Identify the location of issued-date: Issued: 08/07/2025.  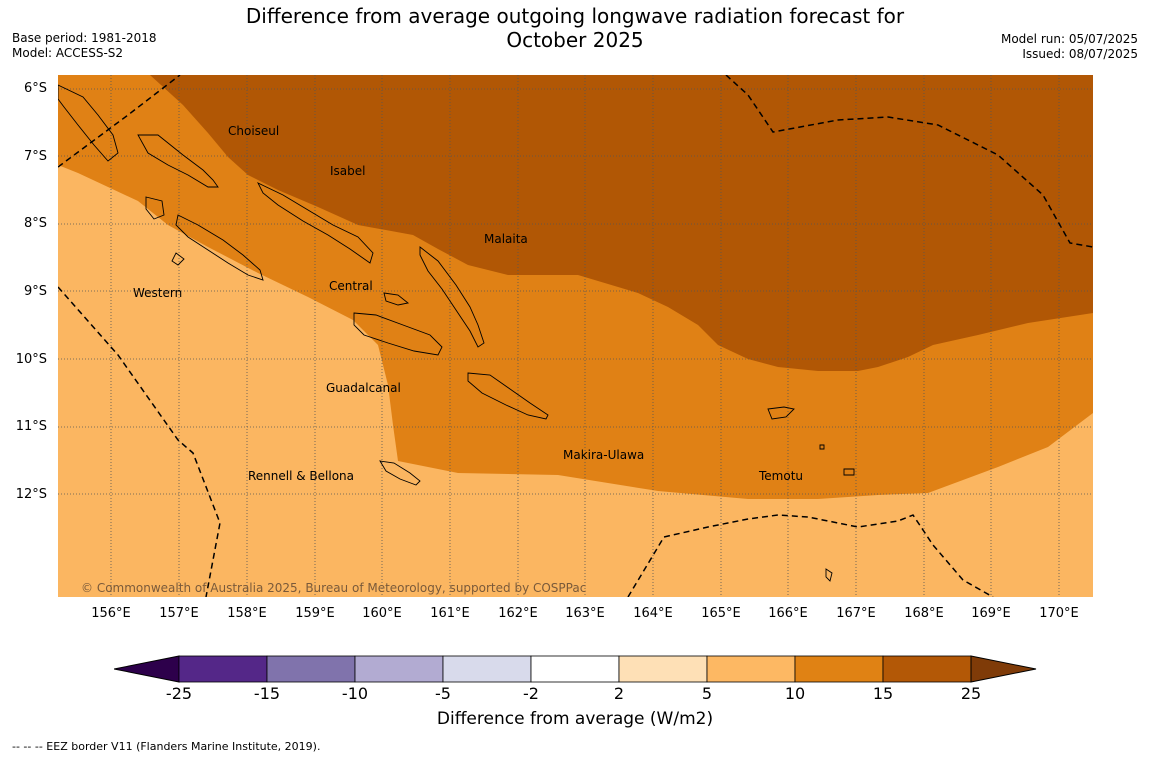
(1080, 54).